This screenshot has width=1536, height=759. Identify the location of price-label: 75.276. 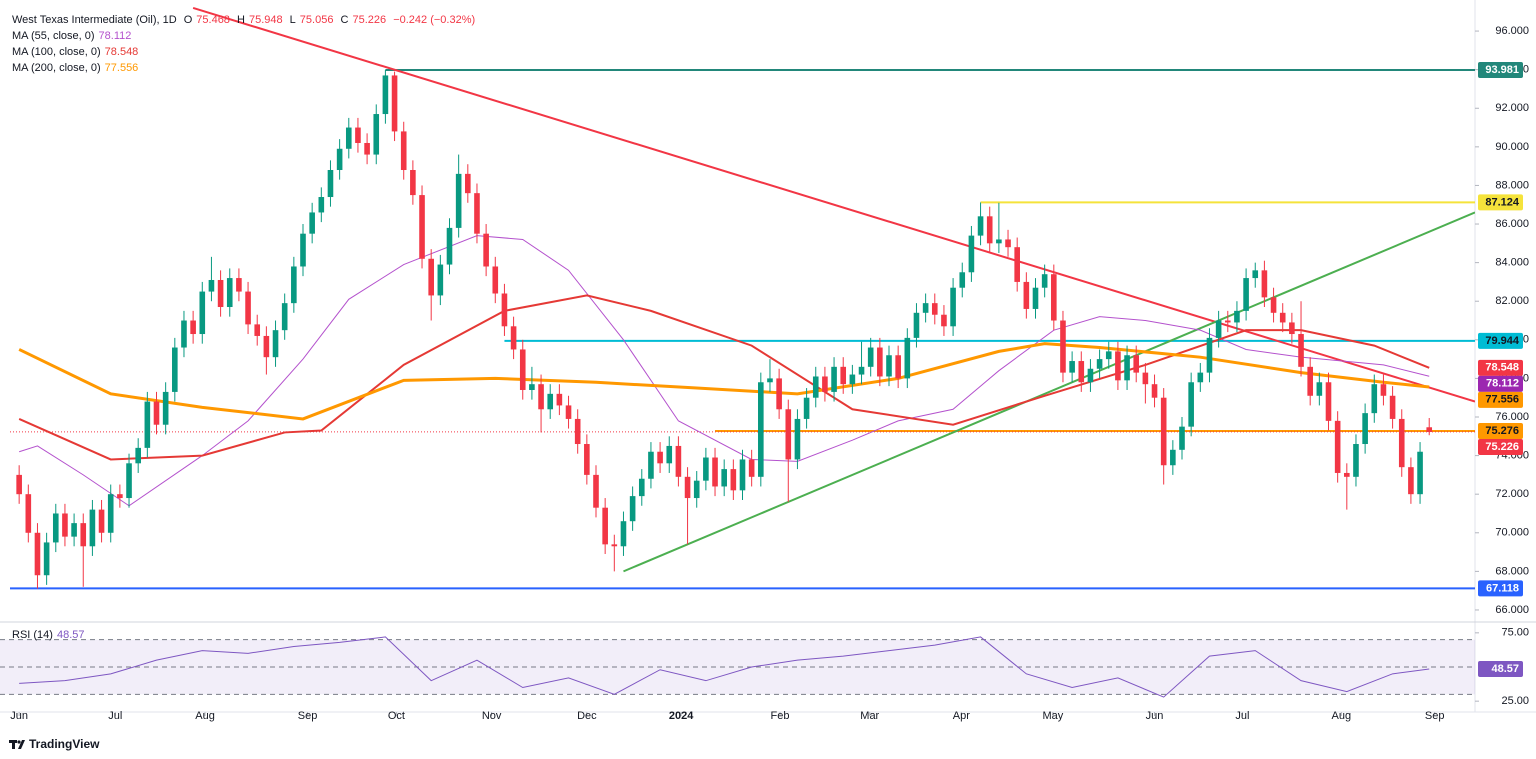
(1502, 431).